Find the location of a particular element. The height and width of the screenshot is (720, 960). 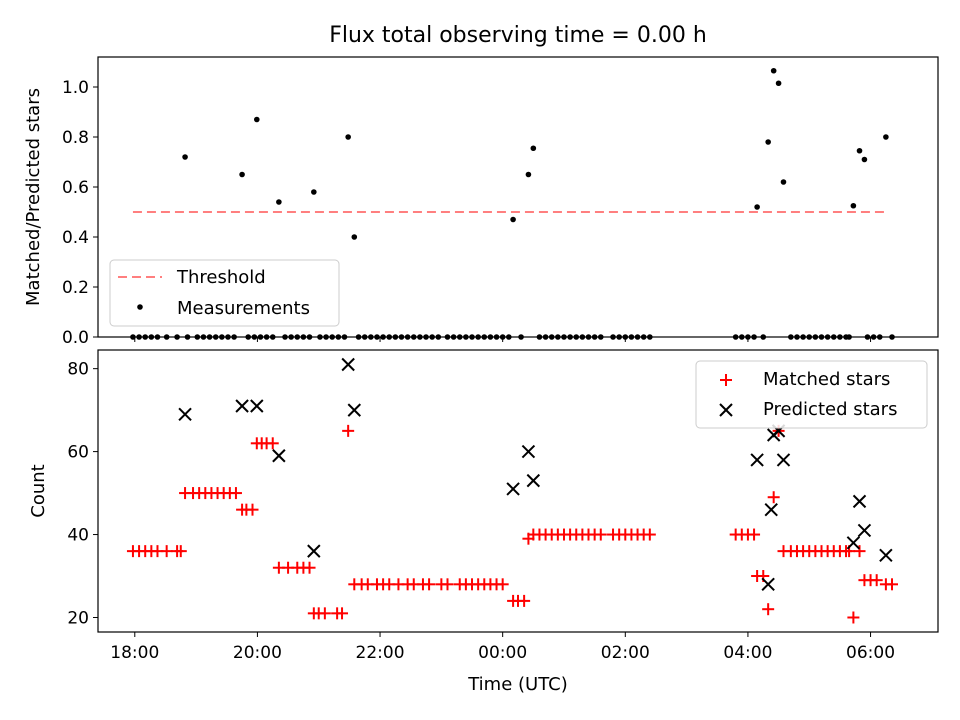

x-tick-label: 00:00 is located at coordinates (502, 653).